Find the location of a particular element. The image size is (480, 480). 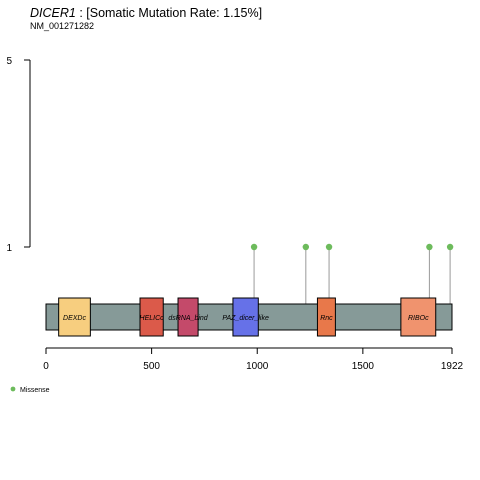

mutation-rate-text: : [Somatic Mutation Rate: 1.15%] is located at coordinates (169, 13).